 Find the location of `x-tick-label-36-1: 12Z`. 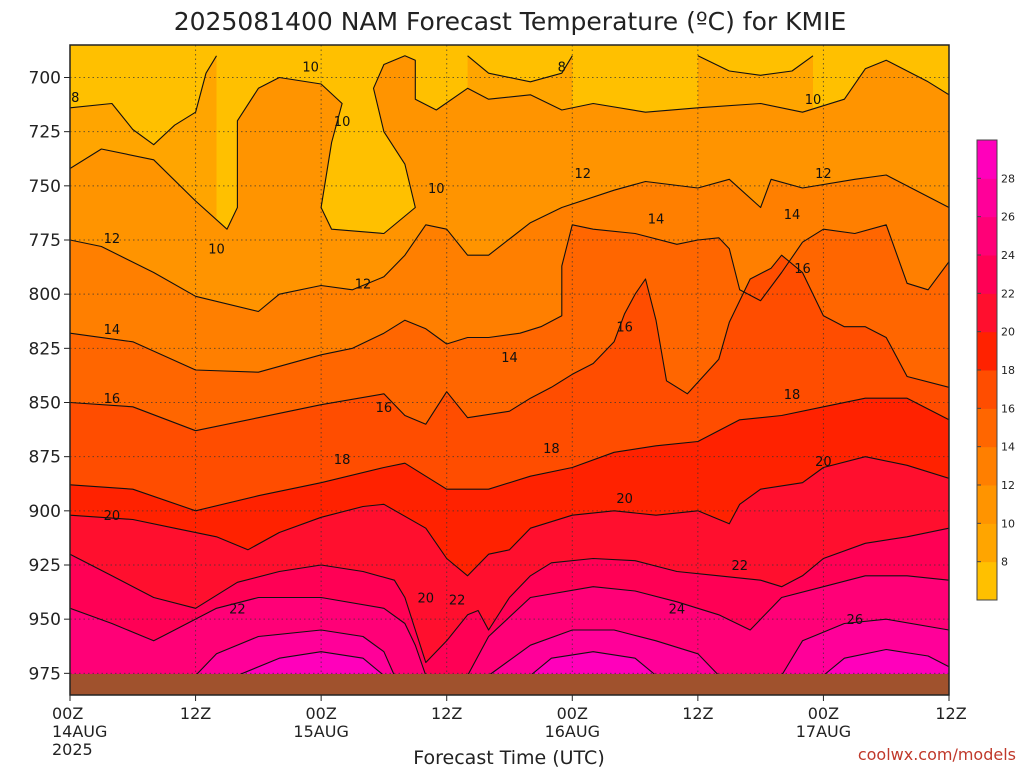

x-tick-label-36-1: 12Z is located at coordinates (446, 713).